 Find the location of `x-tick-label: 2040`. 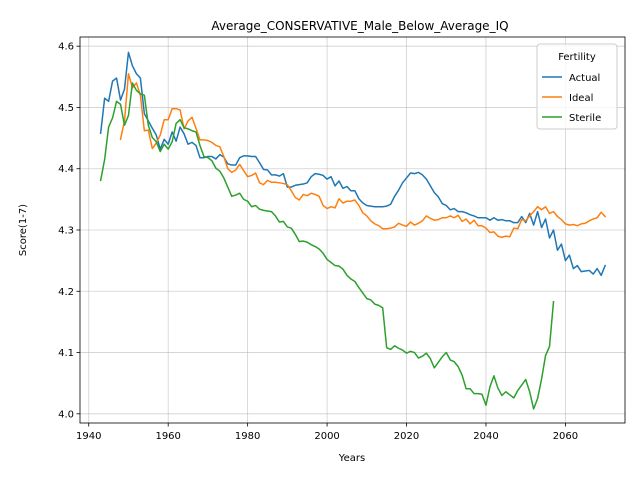

x-tick-label: 2040 is located at coordinates (485, 436).